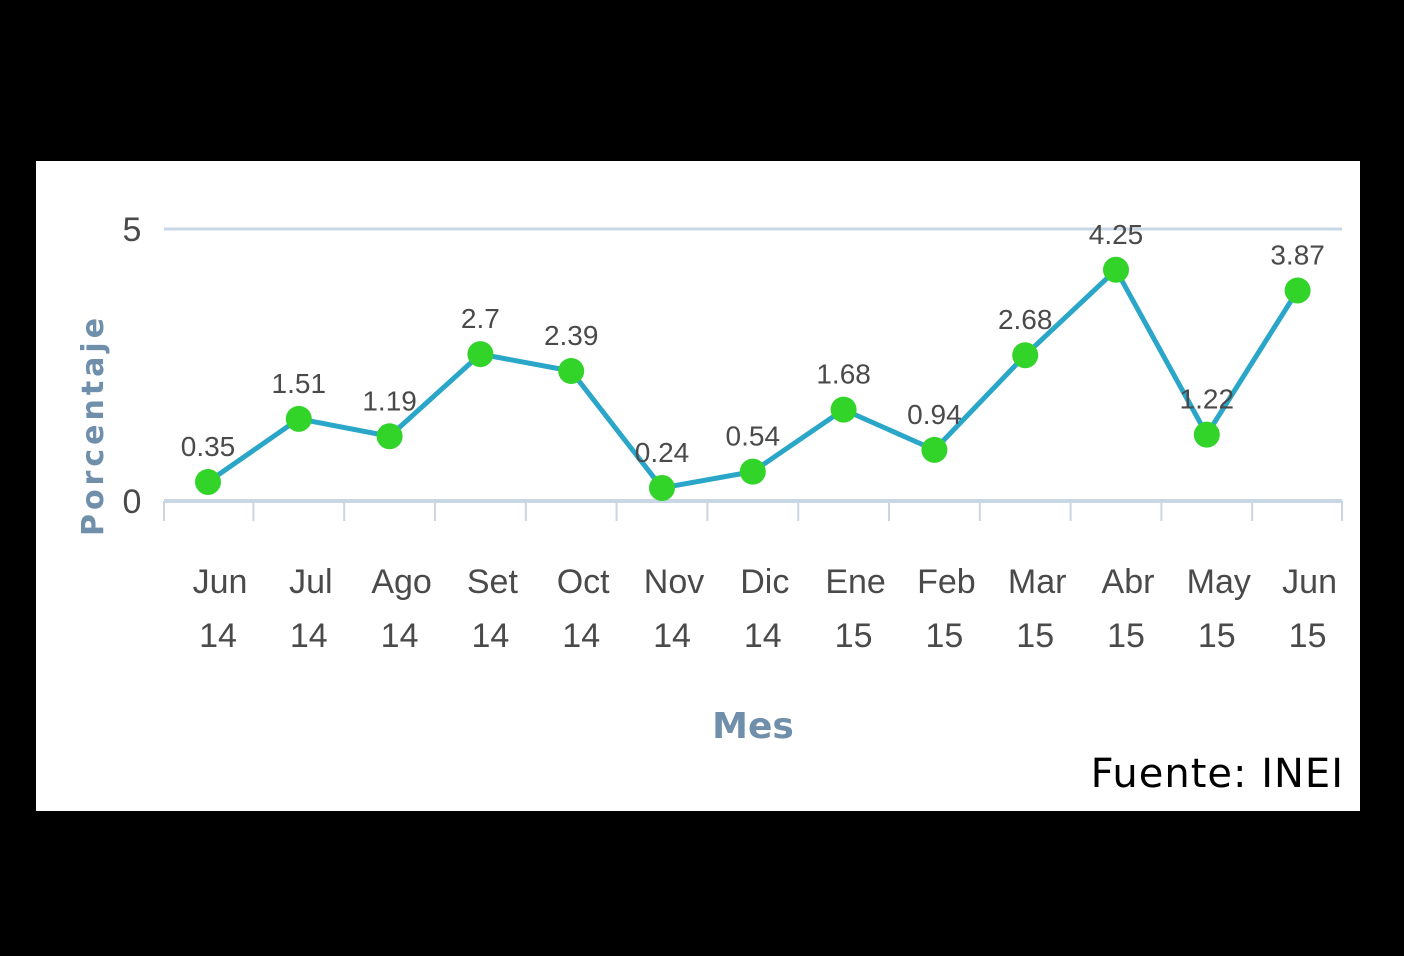 Image resolution: width=1404 pixels, height=956 pixels. I want to click on data-label: 2.7, so click(480, 318).